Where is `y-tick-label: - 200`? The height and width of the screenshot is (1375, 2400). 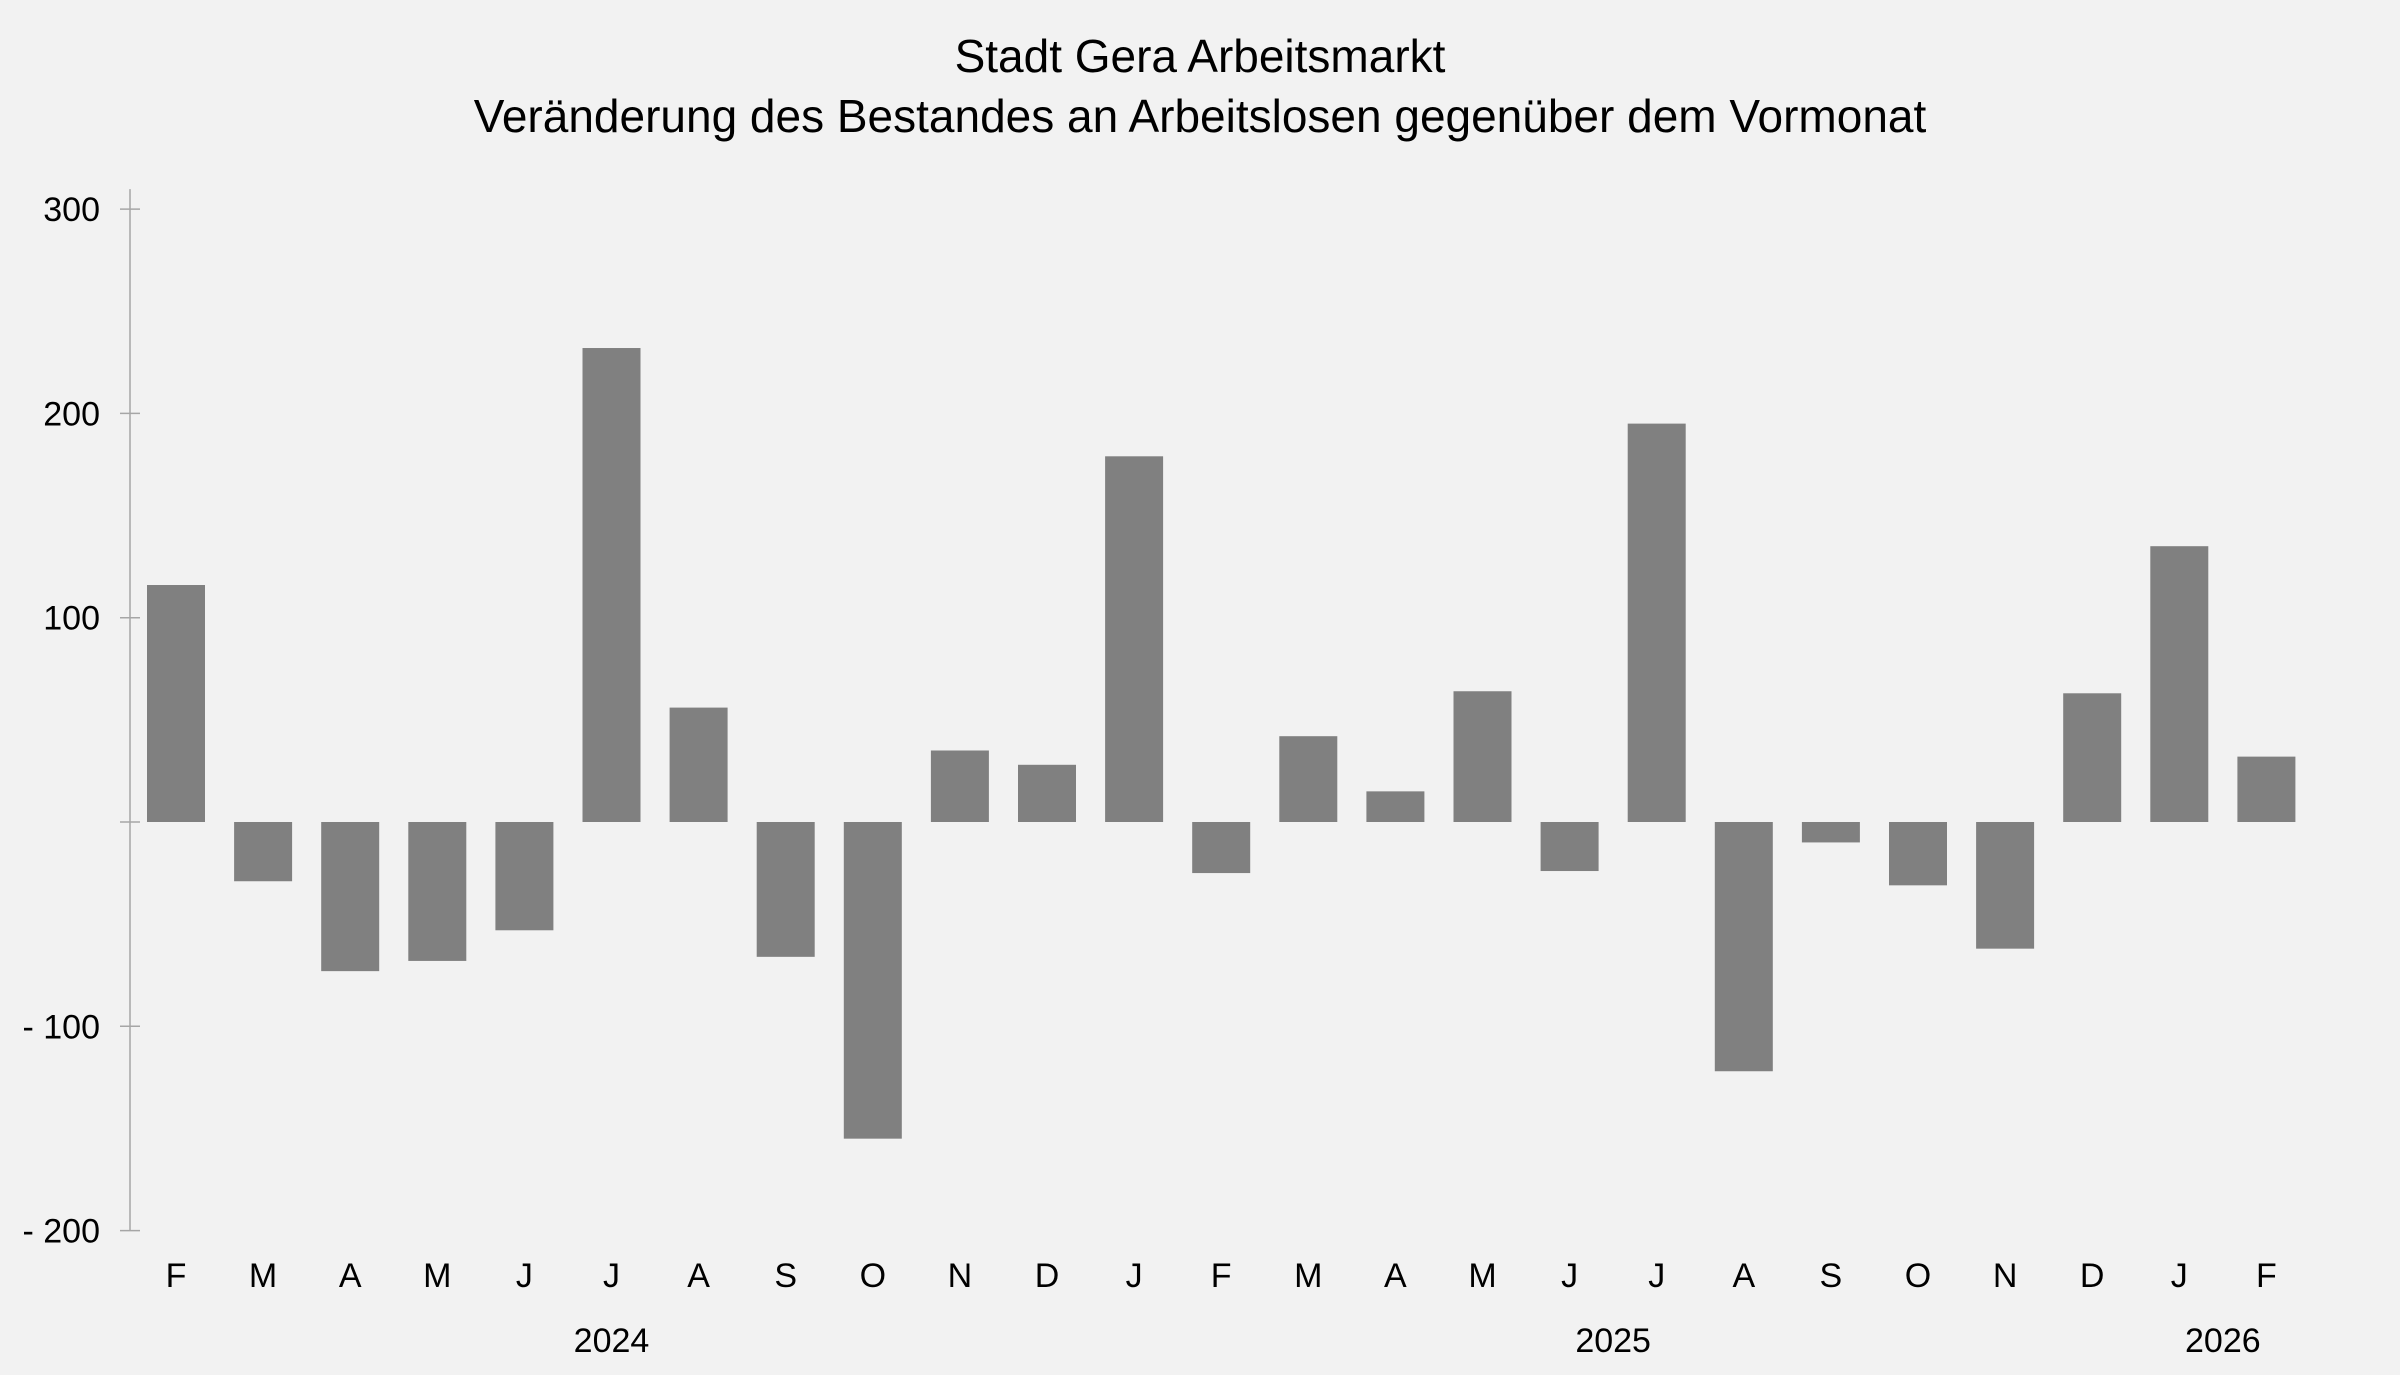
y-tick-label: - 200 is located at coordinates (62, 1232).